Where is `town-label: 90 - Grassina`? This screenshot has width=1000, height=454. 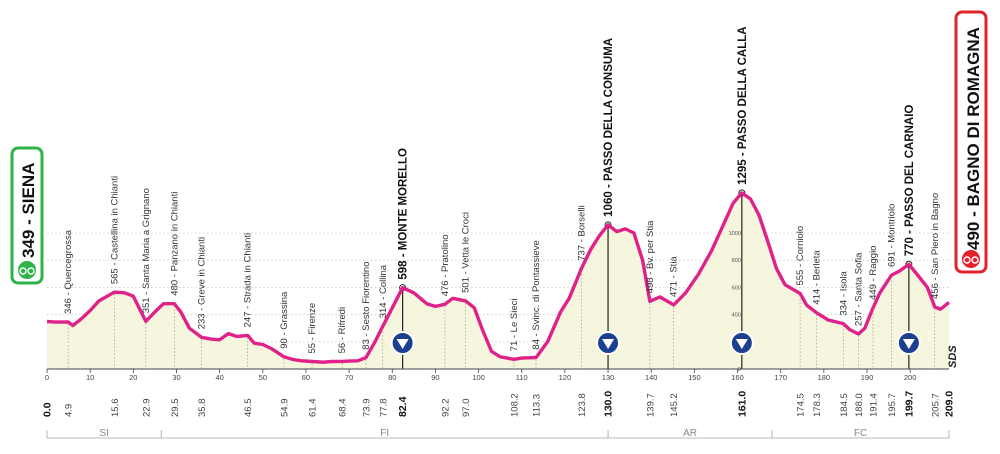 town-label: 90 - Grassina is located at coordinates (284, 320).